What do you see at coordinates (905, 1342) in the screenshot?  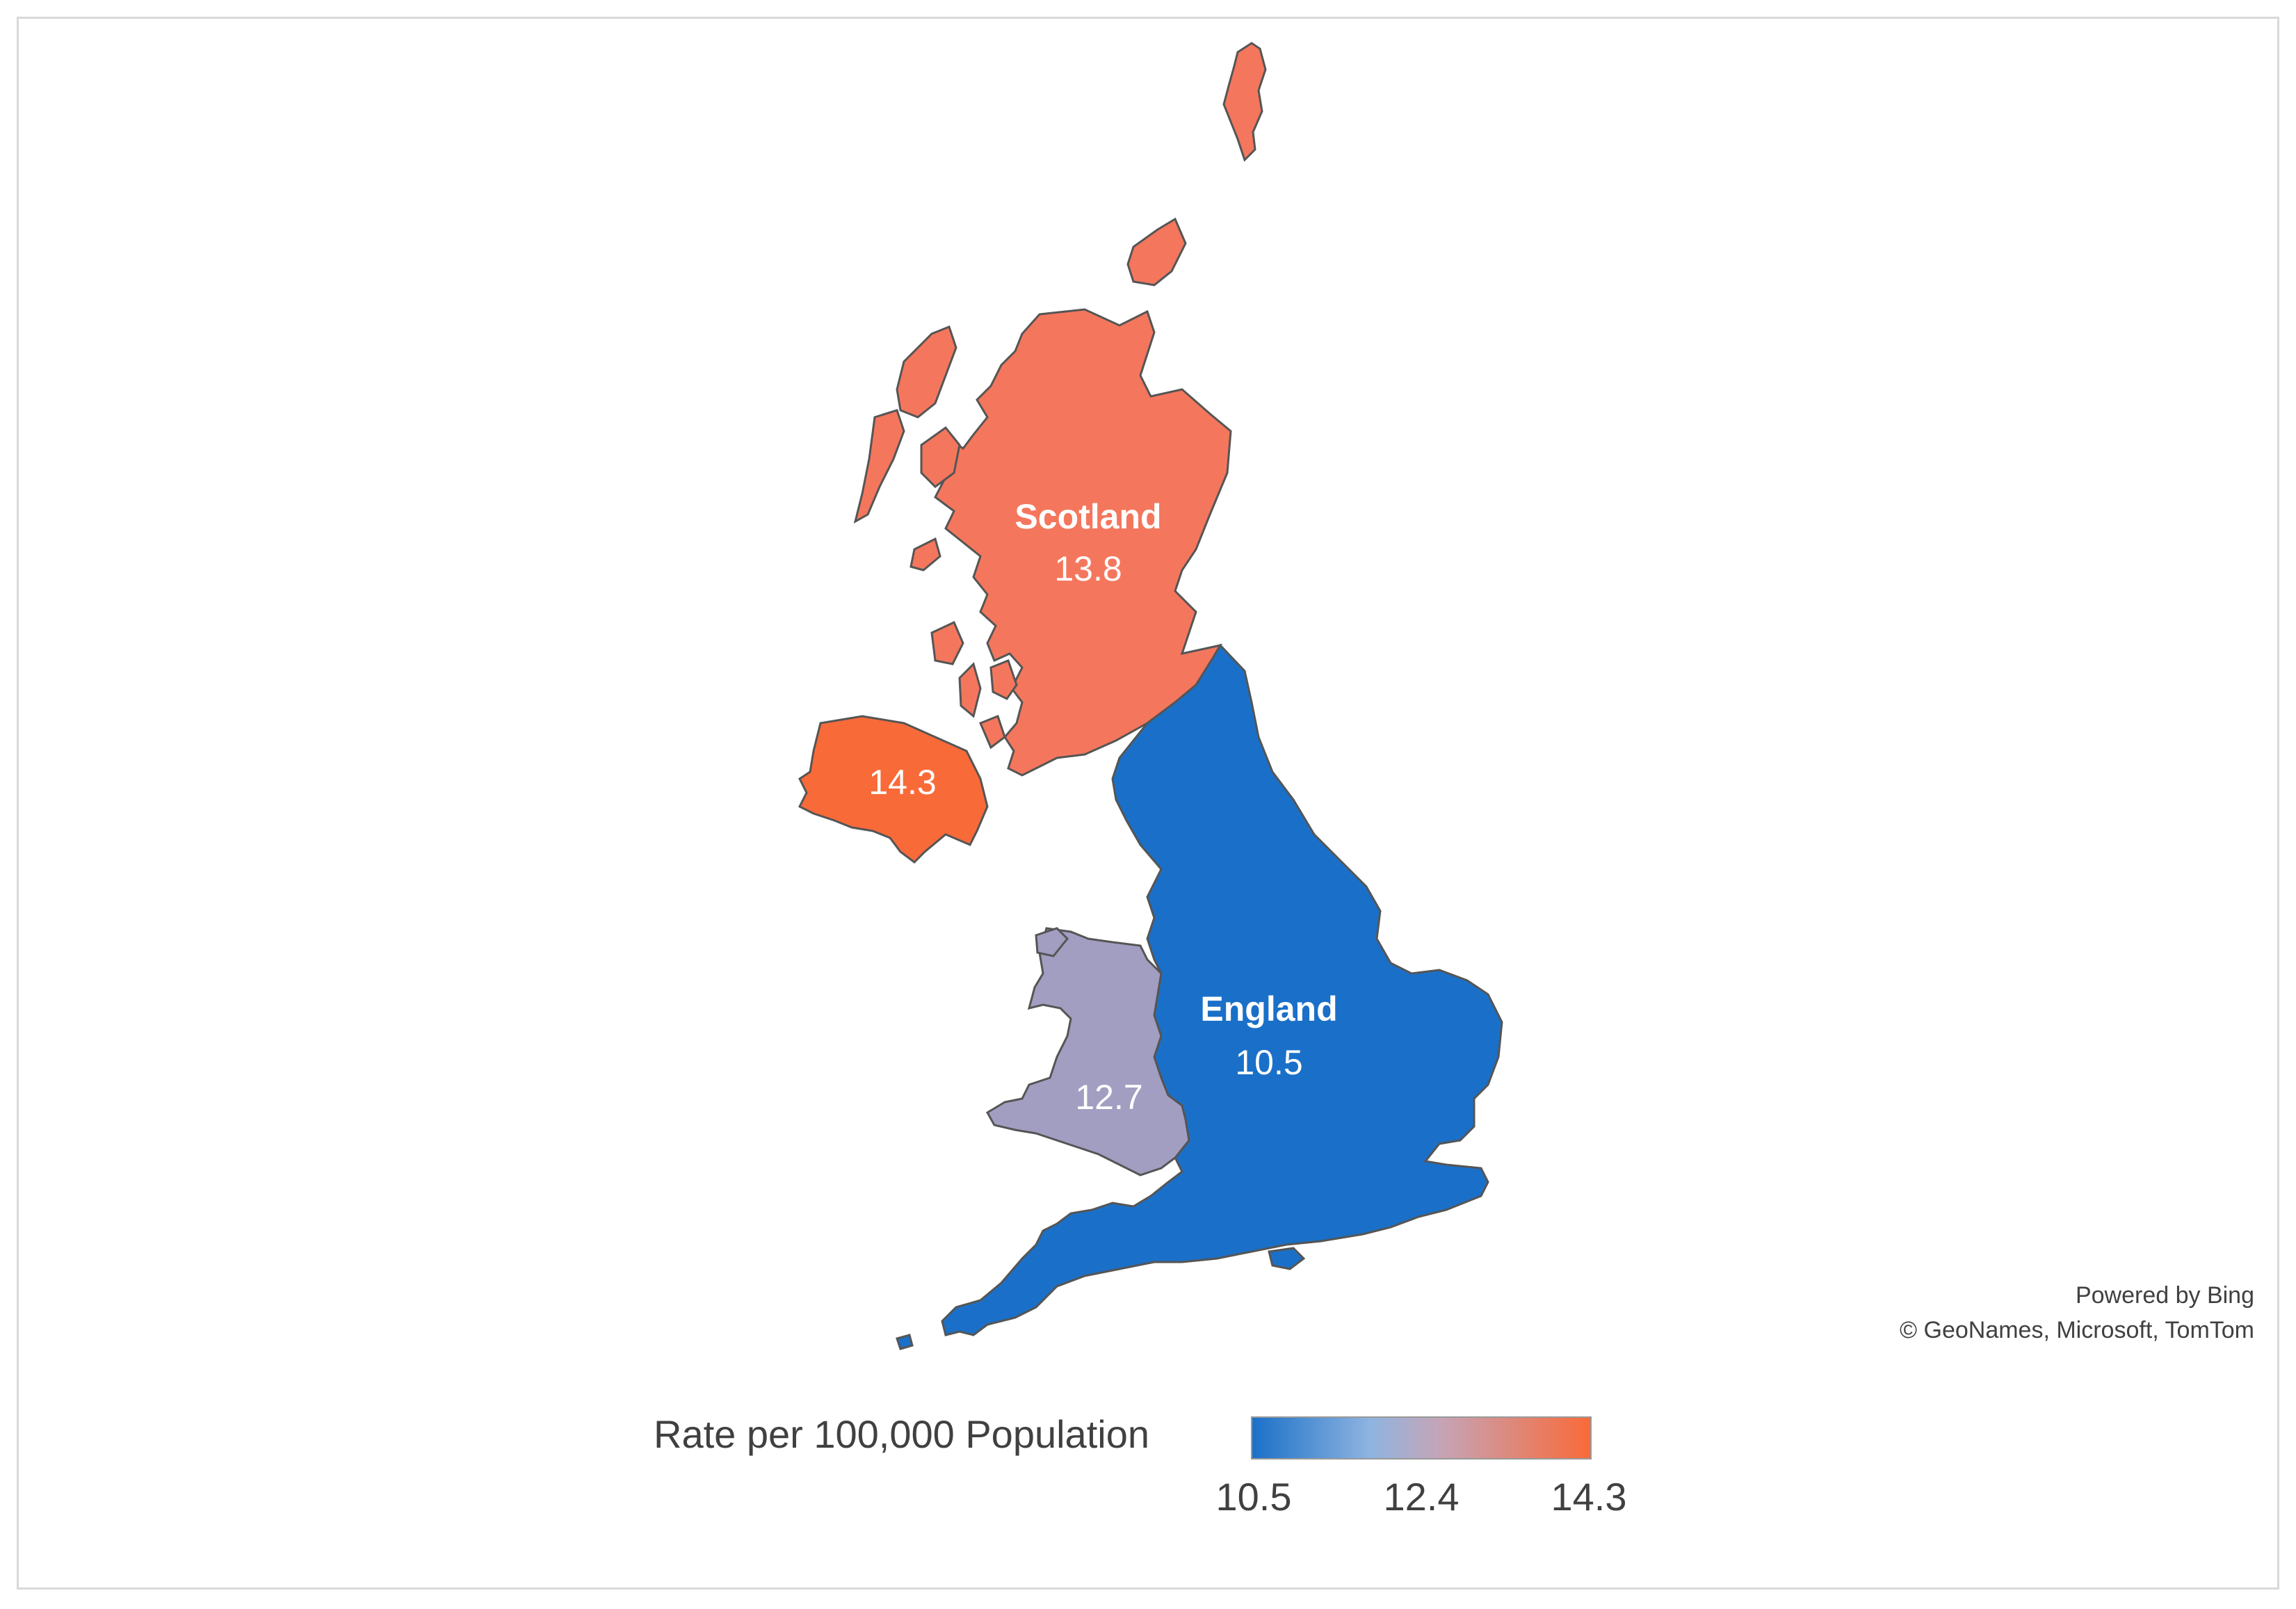 I see `isles-of-scilly` at bounding box center [905, 1342].